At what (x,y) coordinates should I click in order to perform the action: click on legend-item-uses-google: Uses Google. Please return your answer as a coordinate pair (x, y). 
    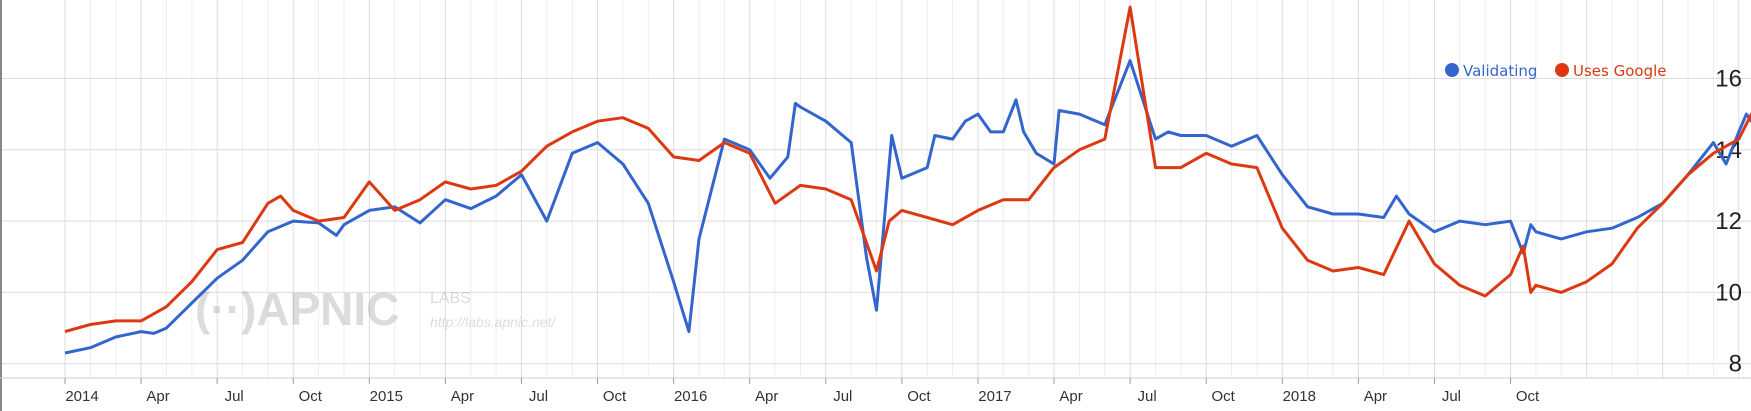
    Looking at the image, I should click on (1611, 71).